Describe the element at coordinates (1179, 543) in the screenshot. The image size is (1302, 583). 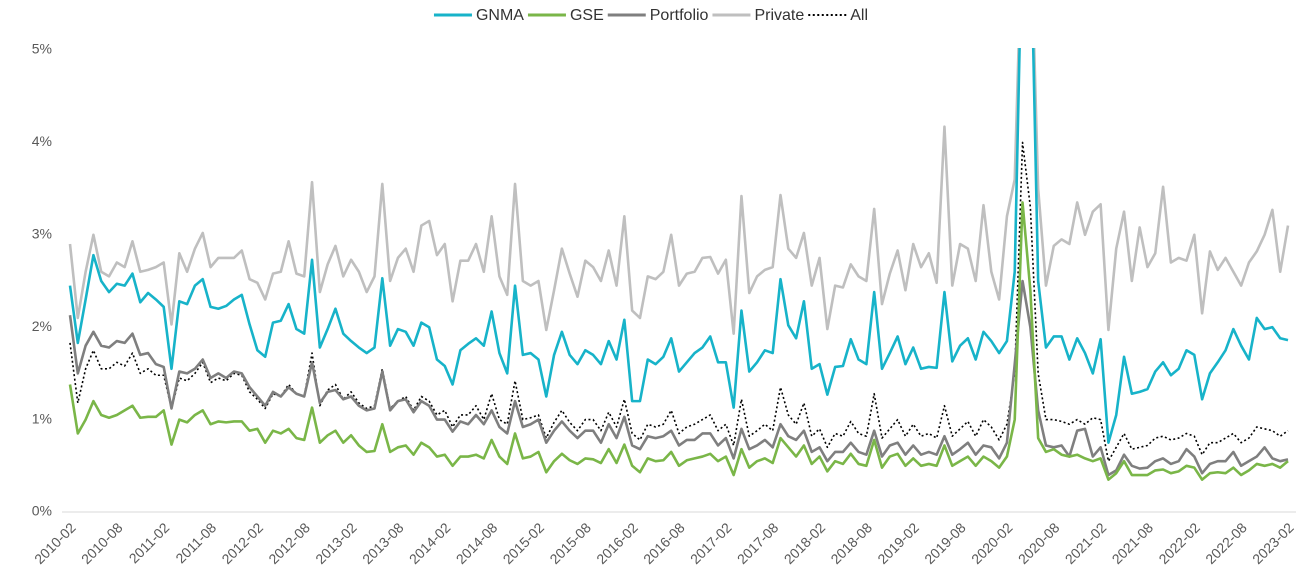
I see `x-tick-label: 2022-02` at that location.